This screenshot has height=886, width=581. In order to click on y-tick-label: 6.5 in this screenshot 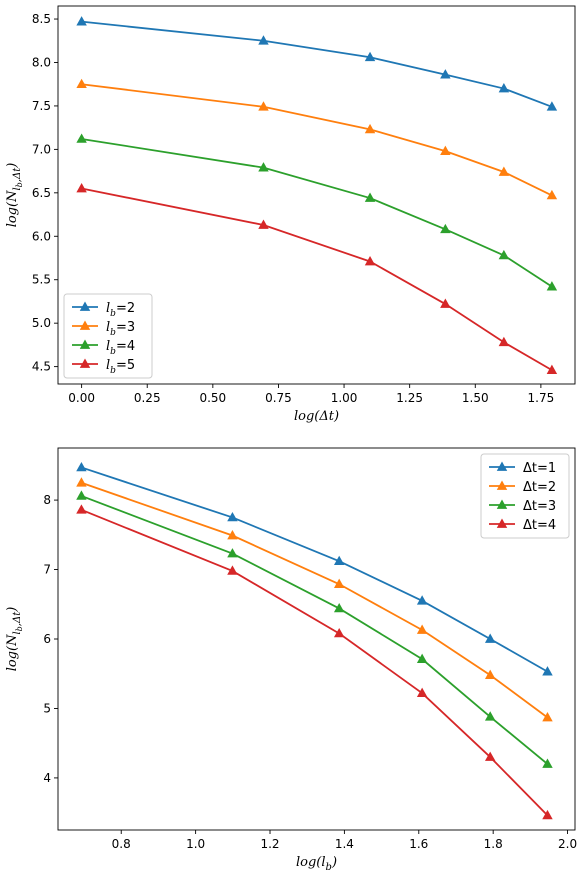, I will do `click(41, 193)`.